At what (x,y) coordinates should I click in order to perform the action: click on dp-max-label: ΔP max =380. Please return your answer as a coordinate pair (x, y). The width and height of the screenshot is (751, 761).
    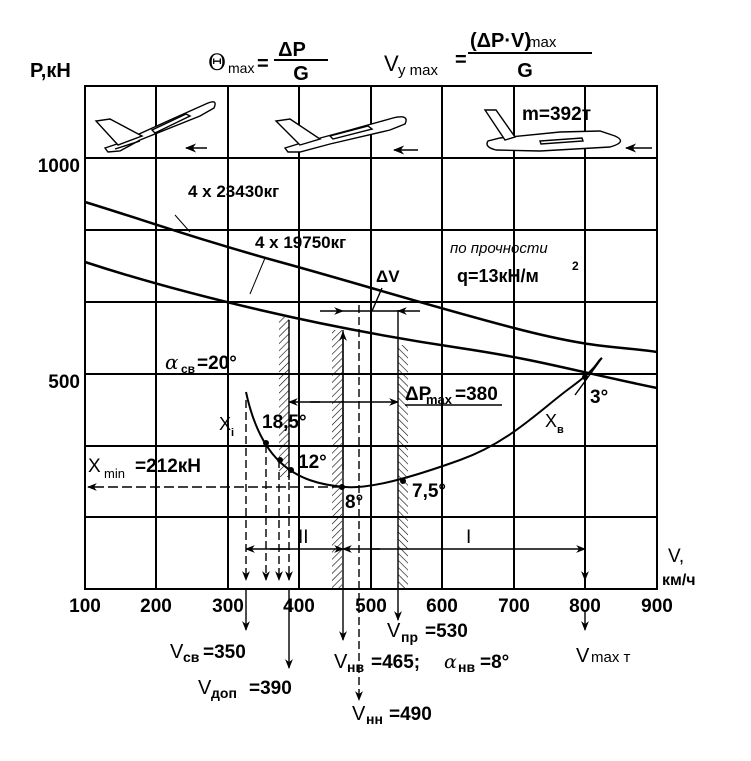
    Looking at the image, I should click on (453, 395).